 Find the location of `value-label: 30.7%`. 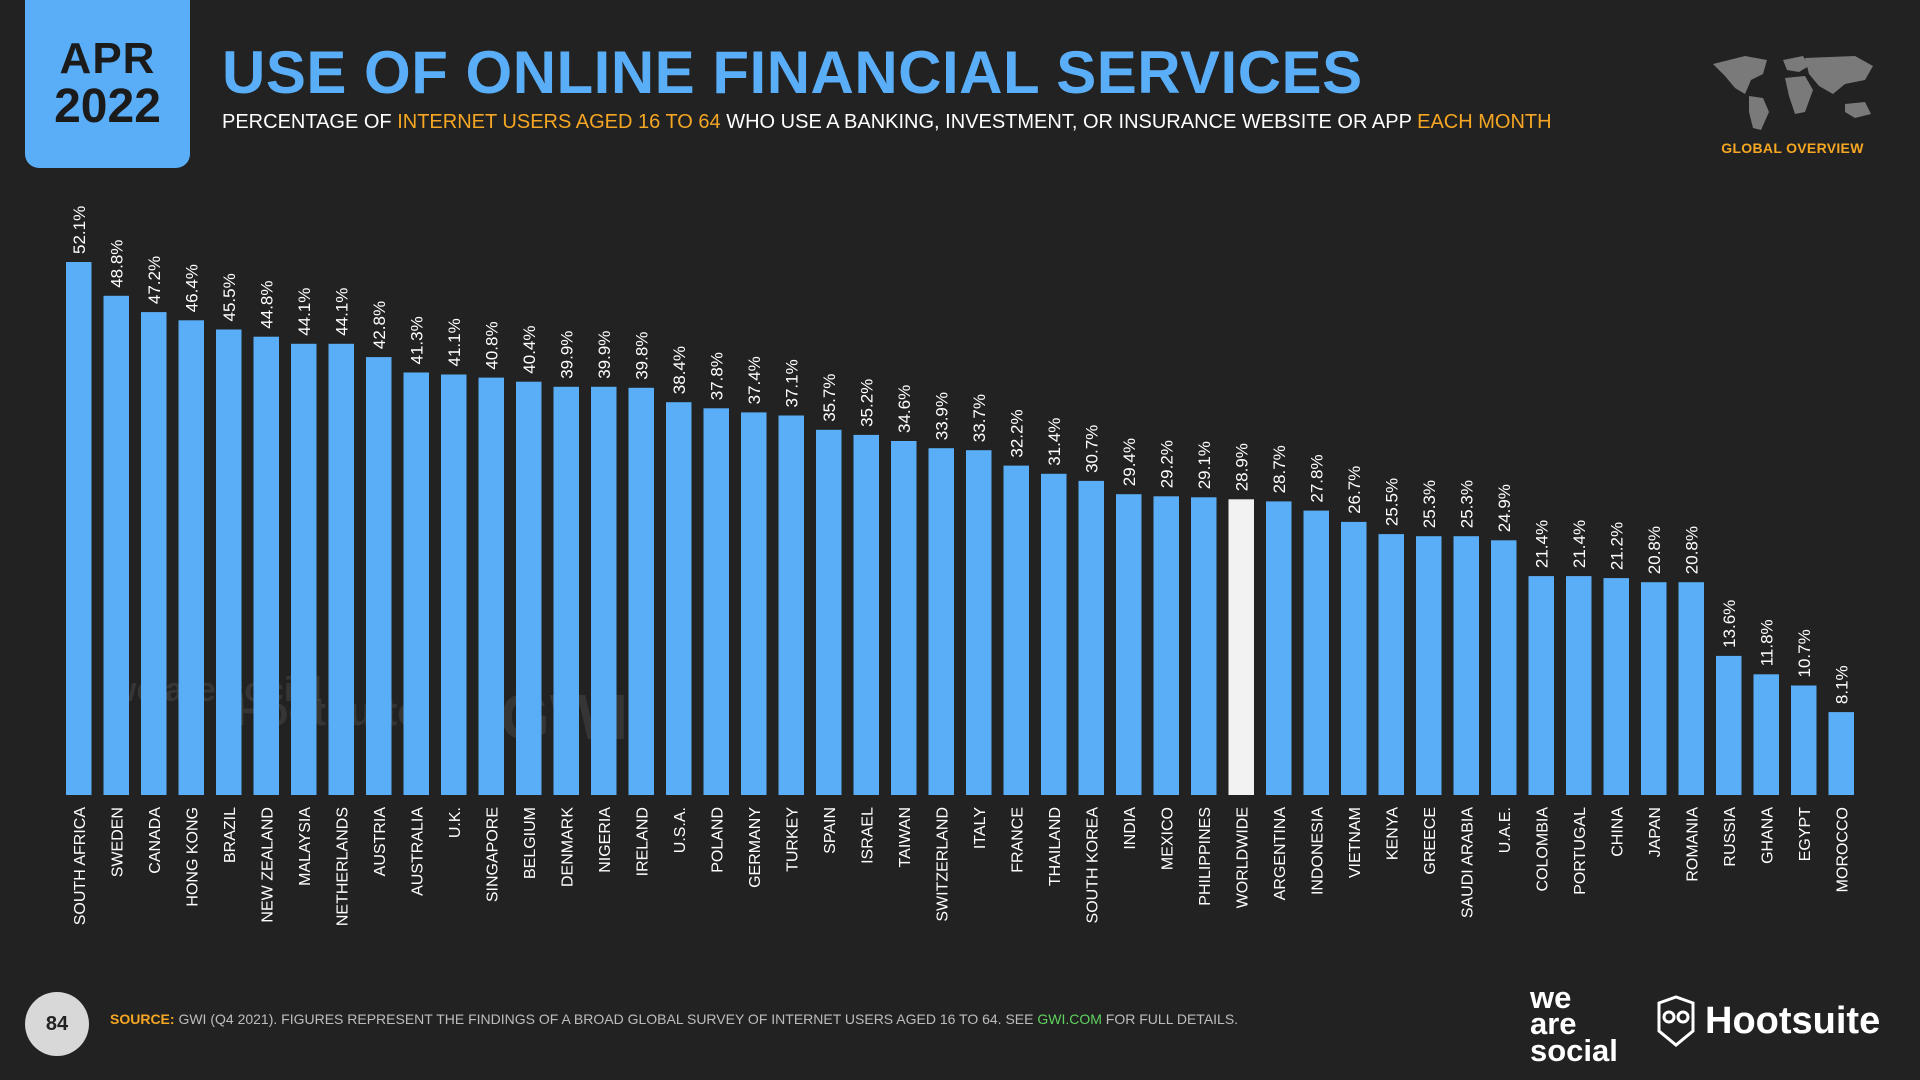

value-label: 30.7% is located at coordinates (1091, 449).